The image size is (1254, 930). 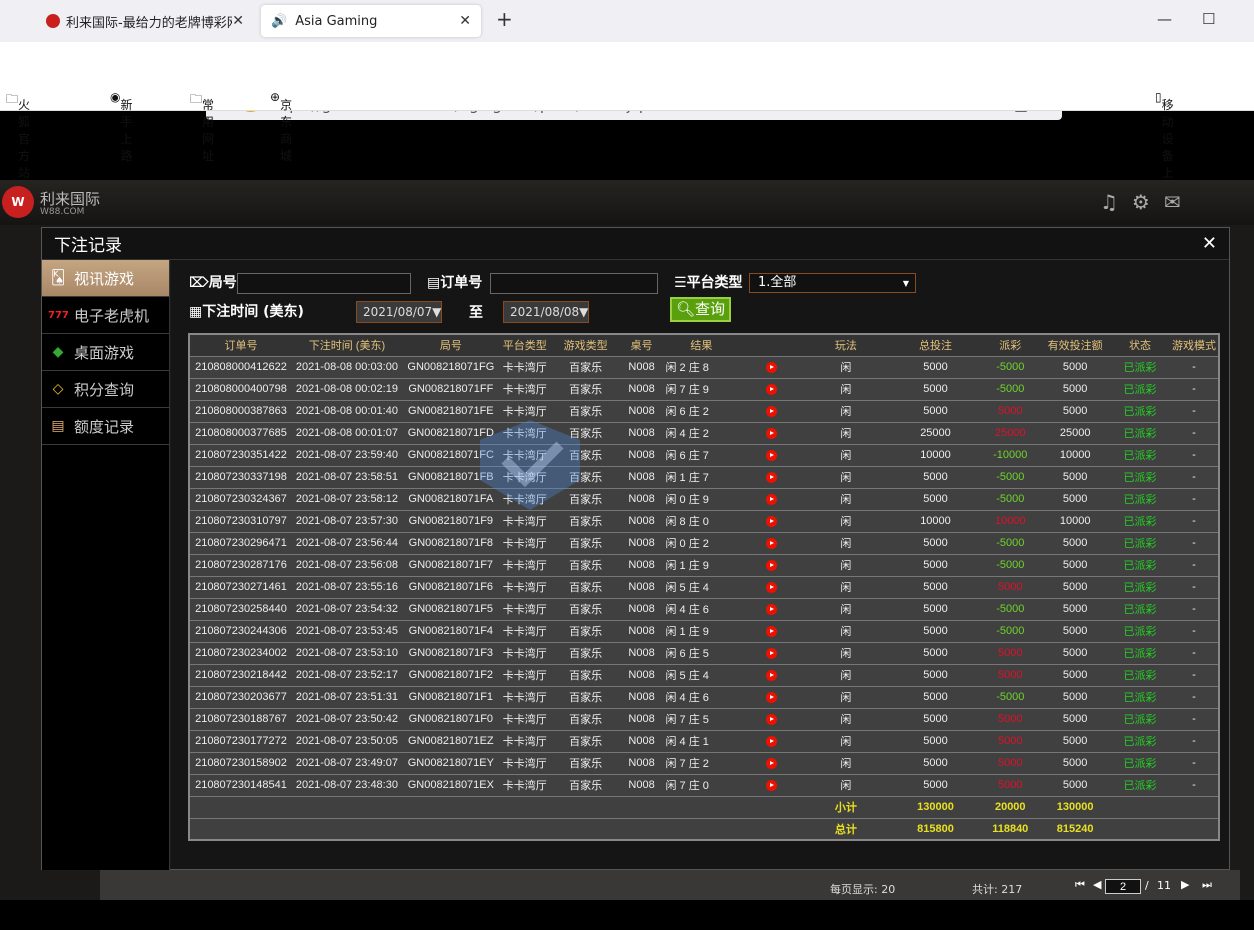 What do you see at coordinates (121, 126) in the screenshot?
I see `bookmark-item: ◉ 新手上路` at bounding box center [121, 126].